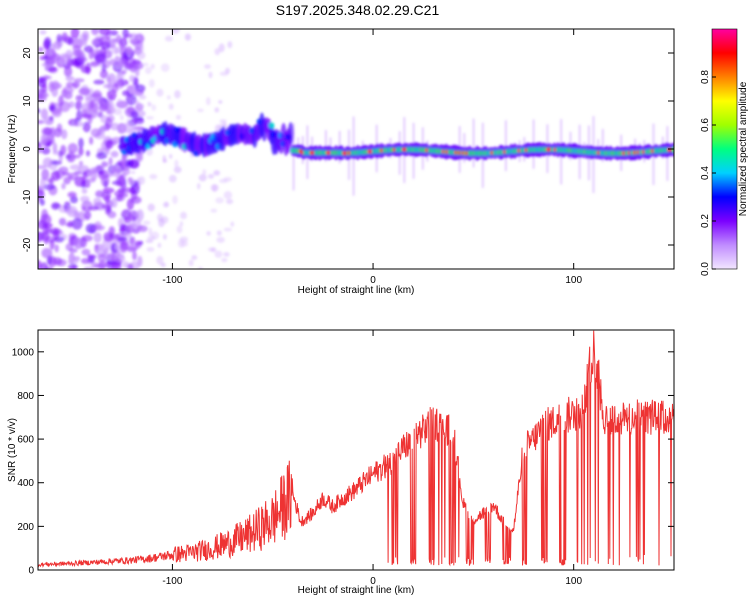 The height and width of the screenshot is (600, 750). Describe the element at coordinates (12, 450) in the screenshot. I see `snr-y-axis-title: SNR (10 * v/v)` at that location.